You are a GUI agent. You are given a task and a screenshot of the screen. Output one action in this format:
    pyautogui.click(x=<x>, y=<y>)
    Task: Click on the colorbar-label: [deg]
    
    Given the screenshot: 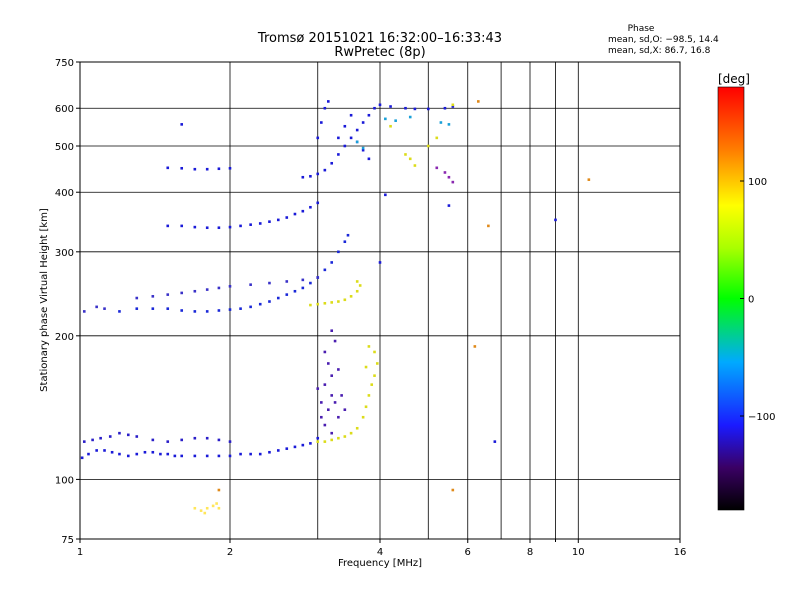 What is the action you would take?
    pyautogui.click(x=734, y=79)
    